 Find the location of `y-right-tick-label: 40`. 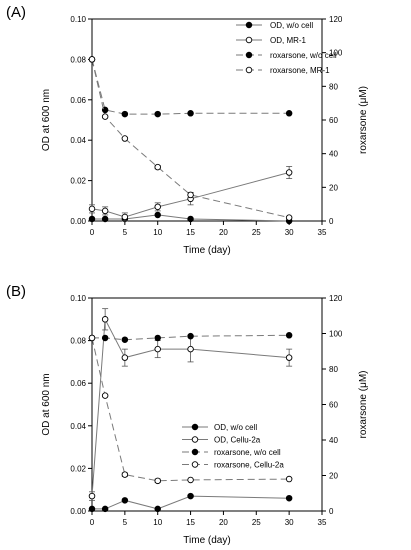

y-right-tick-label: 40 is located at coordinates (333, 440).